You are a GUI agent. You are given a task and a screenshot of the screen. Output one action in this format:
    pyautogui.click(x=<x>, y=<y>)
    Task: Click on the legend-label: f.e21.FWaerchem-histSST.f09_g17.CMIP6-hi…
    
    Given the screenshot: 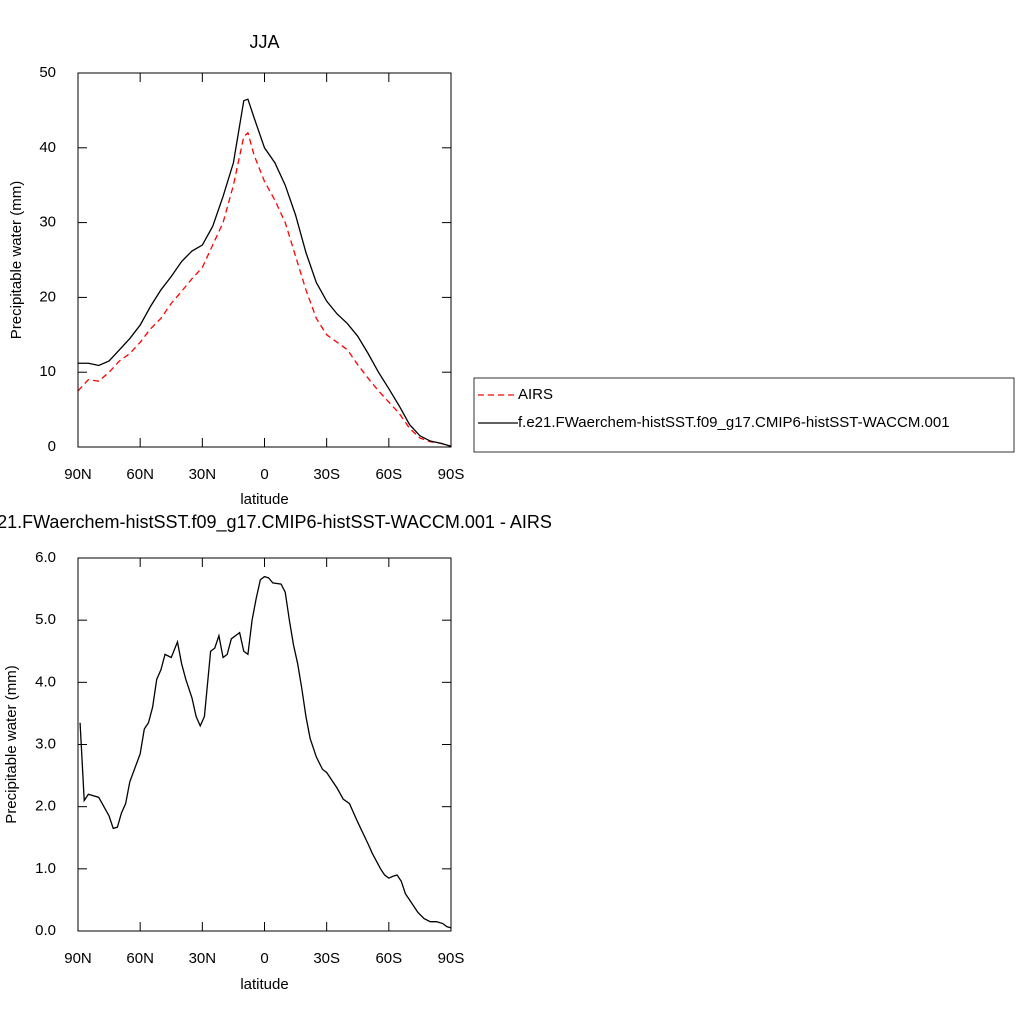 What is the action you would take?
    pyautogui.click(x=734, y=422)
    